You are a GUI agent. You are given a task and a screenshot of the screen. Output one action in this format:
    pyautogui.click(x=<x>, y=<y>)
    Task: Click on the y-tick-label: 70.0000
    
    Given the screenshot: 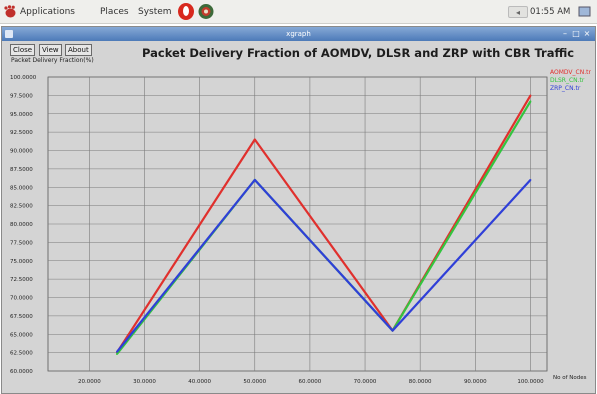 What is the action you would take?
    pyautogui.click(x=21, y=299)
    